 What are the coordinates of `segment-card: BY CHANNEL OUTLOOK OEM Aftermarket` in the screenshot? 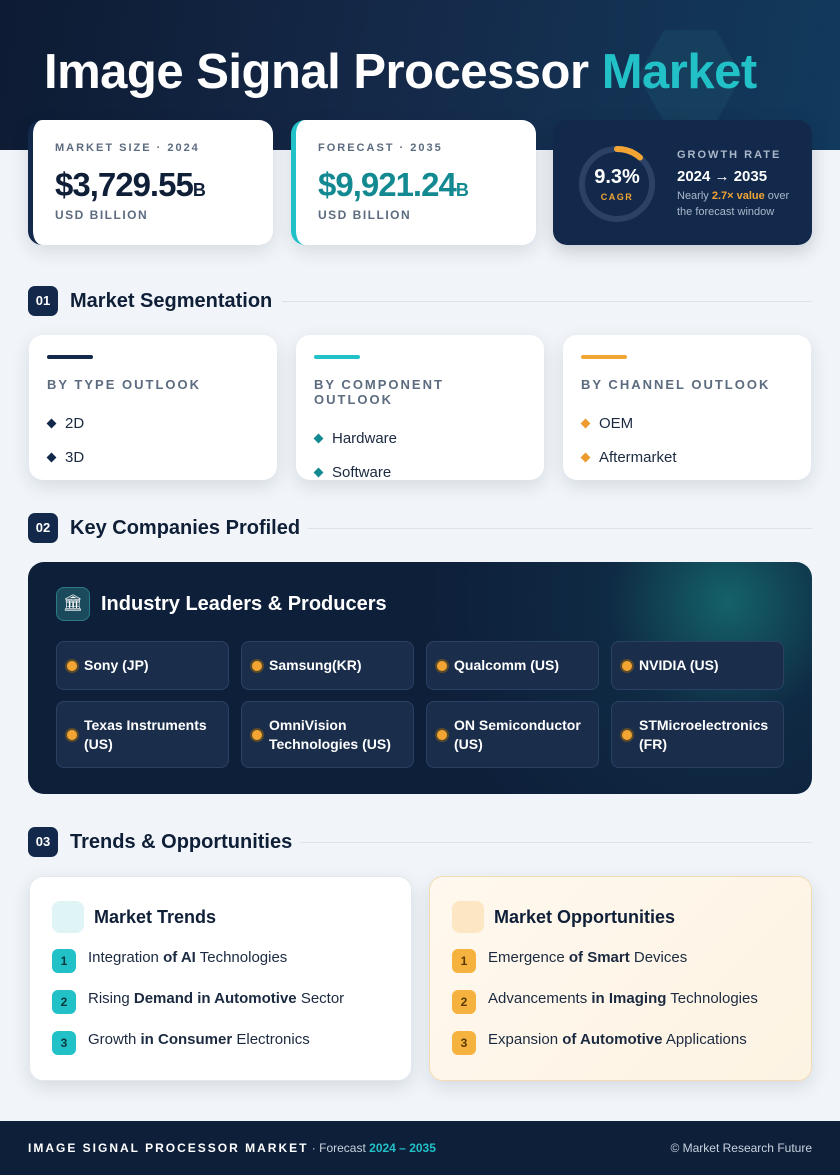 It's located at (687, 407).